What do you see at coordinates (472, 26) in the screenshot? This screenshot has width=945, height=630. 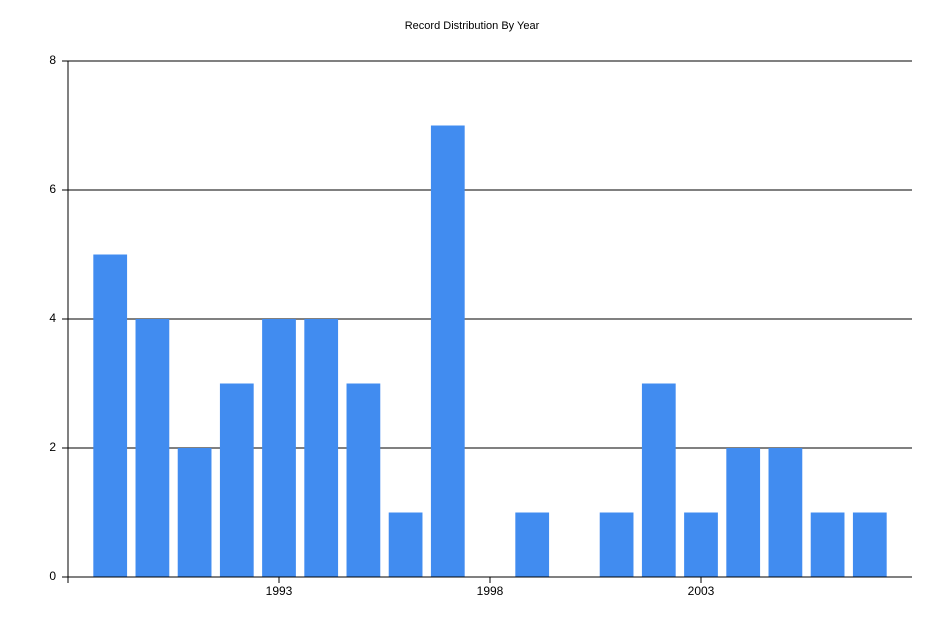 I see `chart-title: Record Distribution By Year` at bounding box center [472, 26].